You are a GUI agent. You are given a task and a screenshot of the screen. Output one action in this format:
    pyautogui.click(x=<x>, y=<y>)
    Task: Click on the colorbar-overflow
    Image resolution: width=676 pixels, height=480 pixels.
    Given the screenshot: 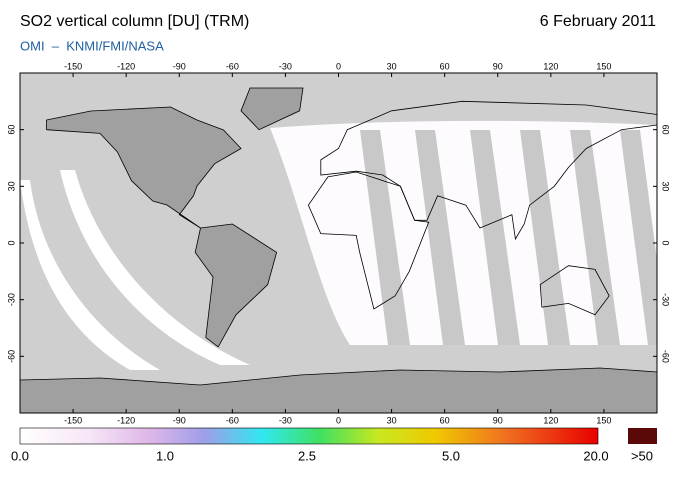 What is the action you would take?
    pyautogui.click(x=642, y=436)
    